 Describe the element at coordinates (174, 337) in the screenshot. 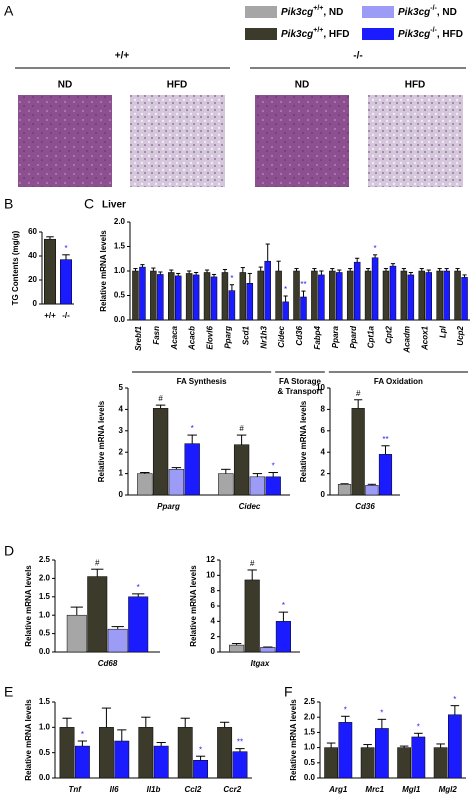

I see `x-tick-label: Acaca` at that location.